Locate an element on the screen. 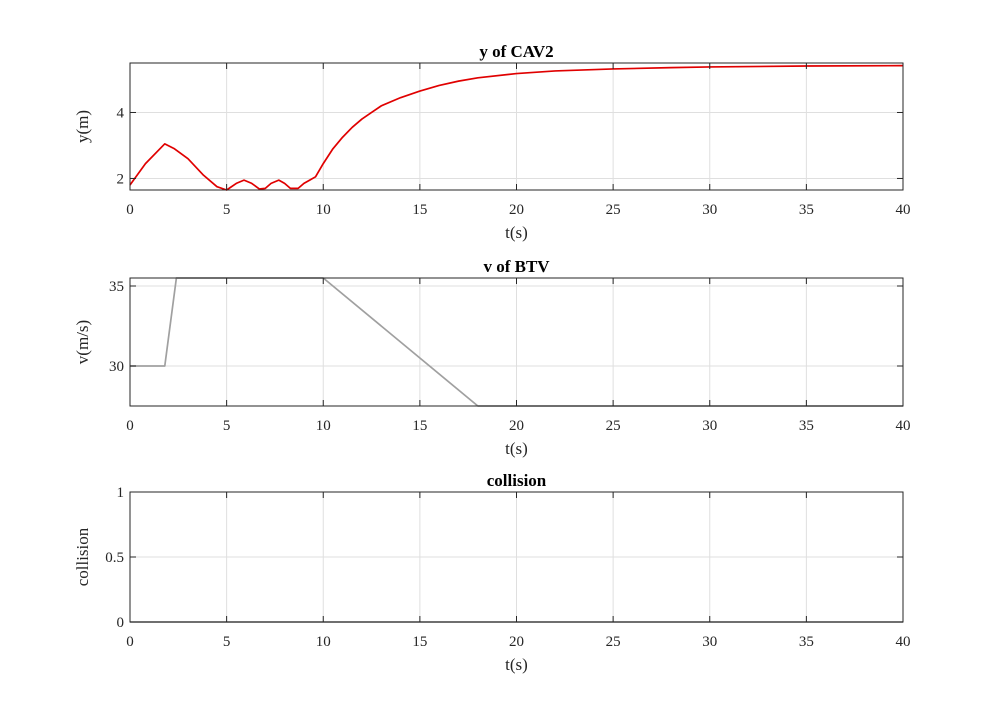 The height and width of the screenshot is (717, 998). y-axis-label: collision is located at coordinates (82, 556).